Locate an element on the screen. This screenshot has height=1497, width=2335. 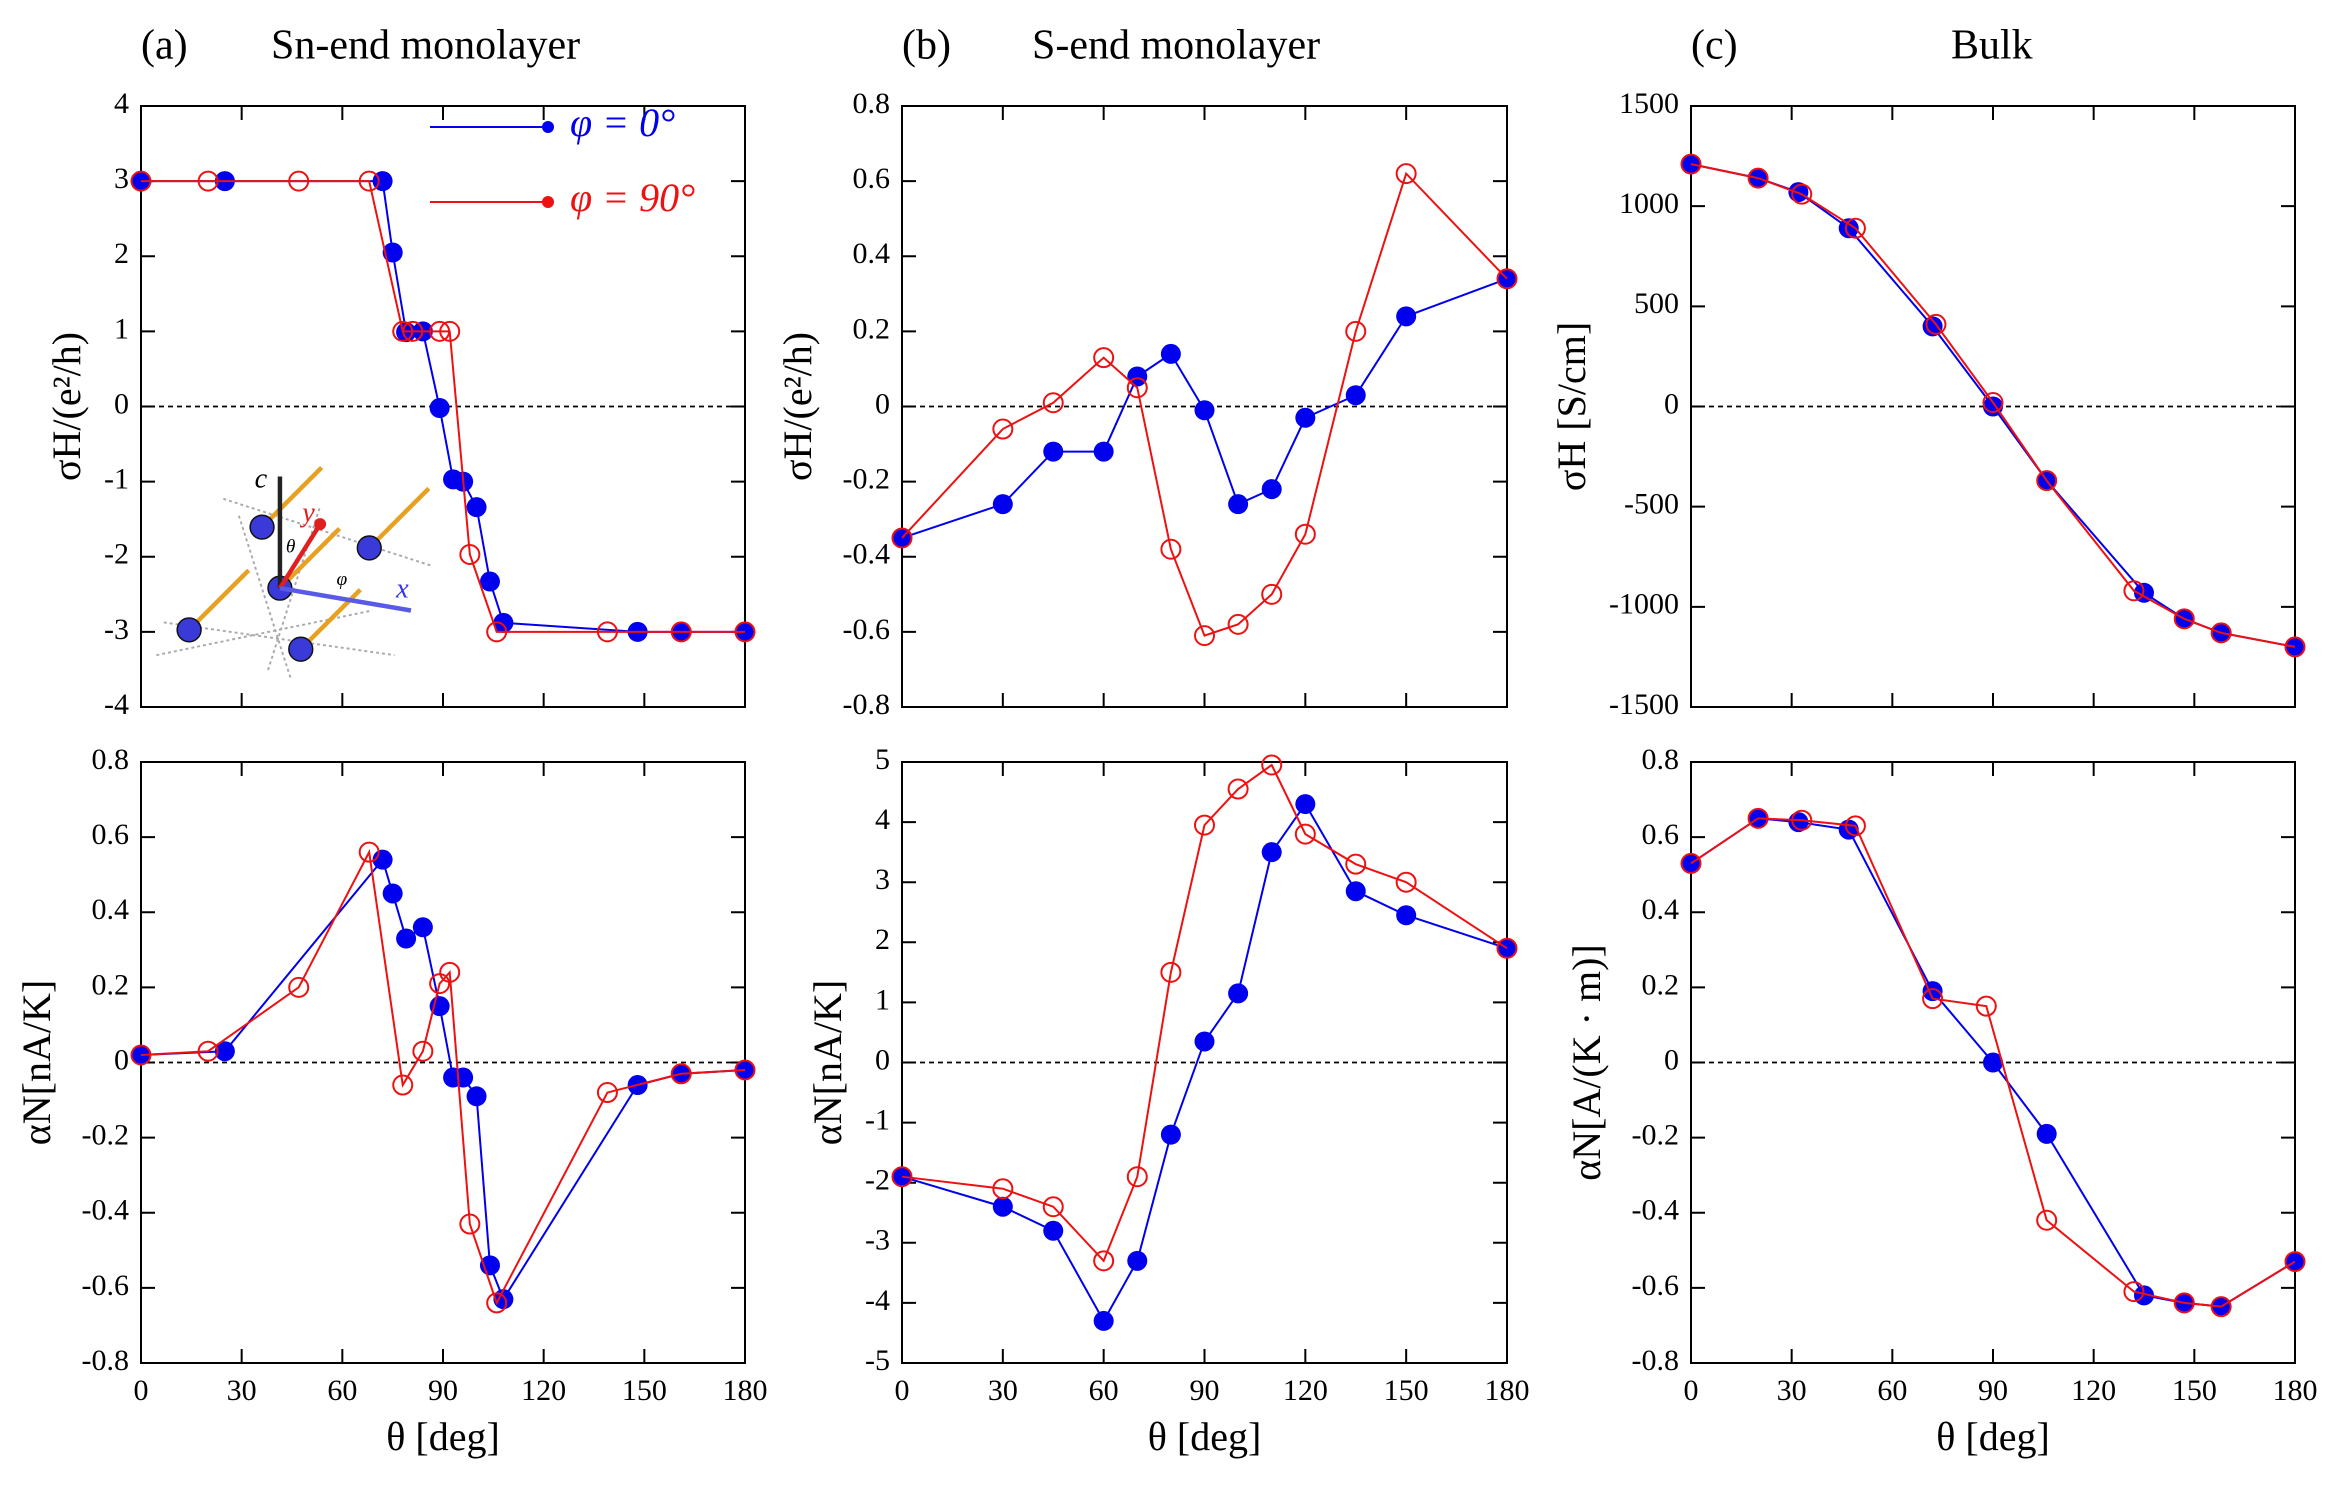
y-tick-label: -1 is located at coordinates (116, 479).